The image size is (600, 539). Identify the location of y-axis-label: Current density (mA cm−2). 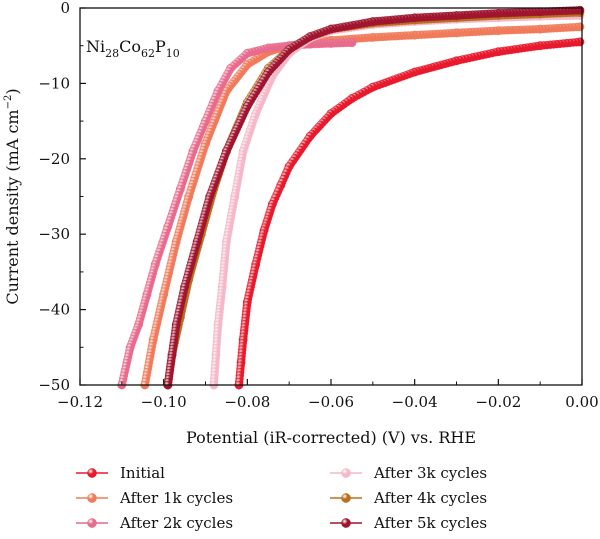
(12, 196).